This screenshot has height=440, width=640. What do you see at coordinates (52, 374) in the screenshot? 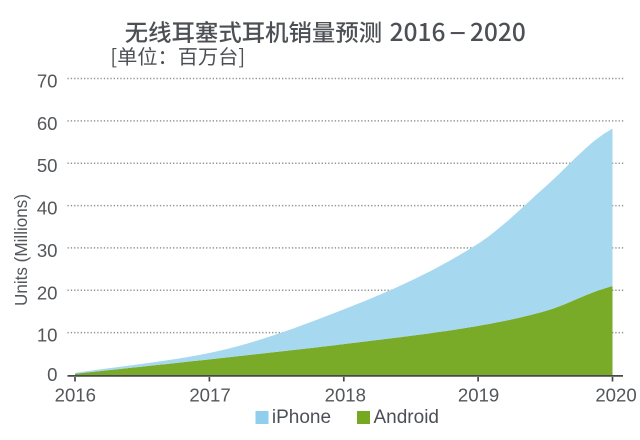
I see `svg-text: 0` at bounding box center [52, 374].